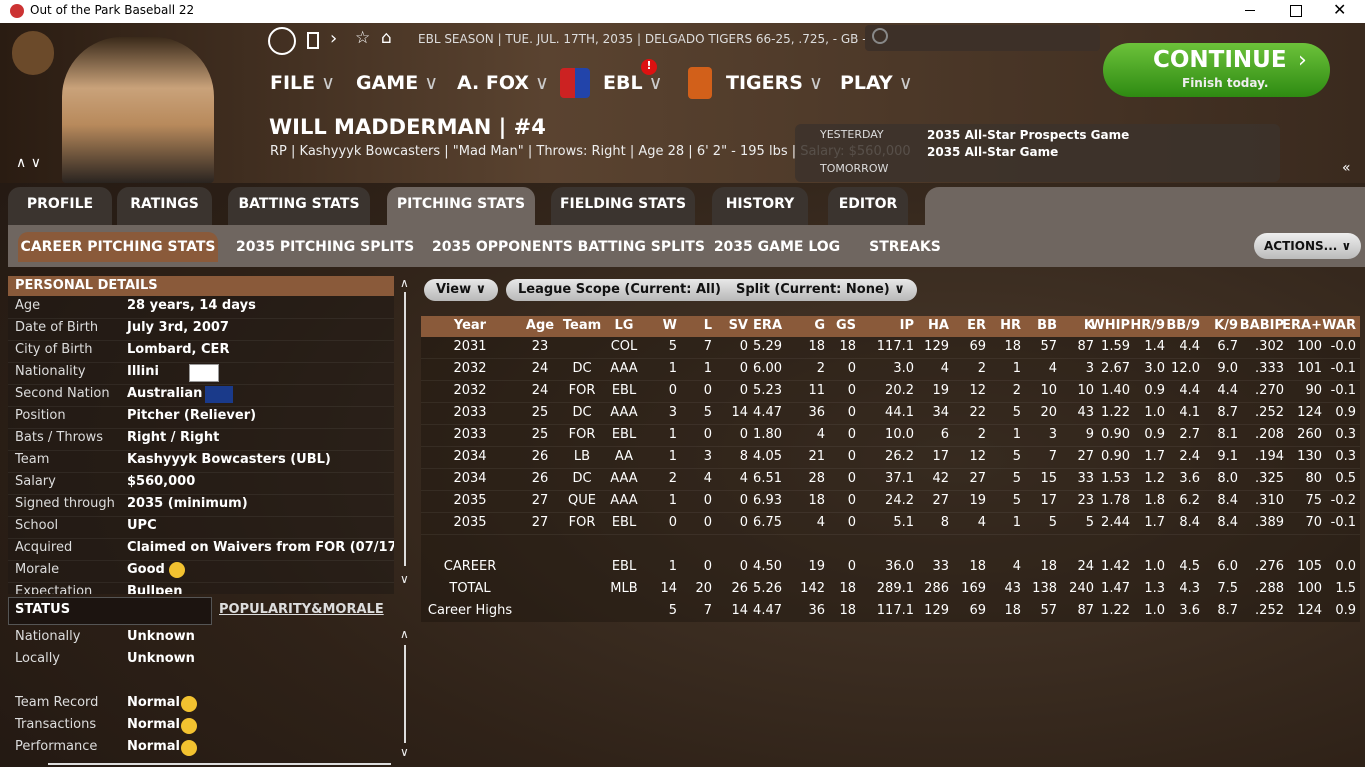 The image size is (1365, 767). I want to click on menu-item: GAME ∨, so click(397, 83).